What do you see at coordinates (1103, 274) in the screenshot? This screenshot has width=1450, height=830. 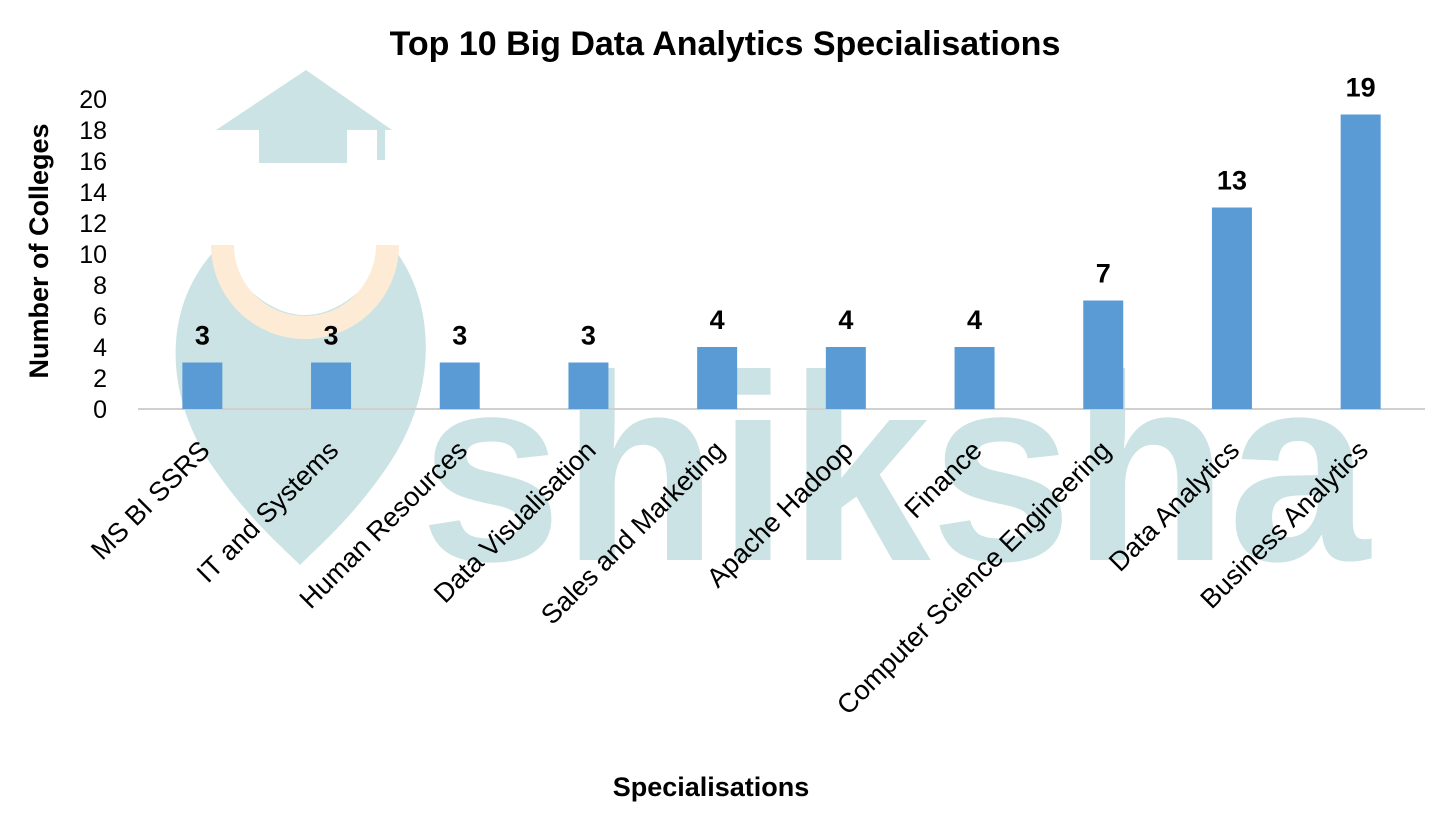 I see `bar-value-label: 7` at bounding box center [1103, 274].